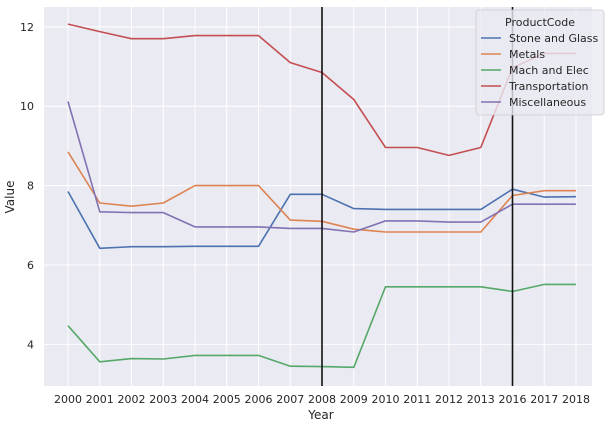 The image size is (608, 432). What do you see at coordinates (290, 399) in the screenshot?
I see `x-tick-label: 2007` at bounding box center [290, 399].